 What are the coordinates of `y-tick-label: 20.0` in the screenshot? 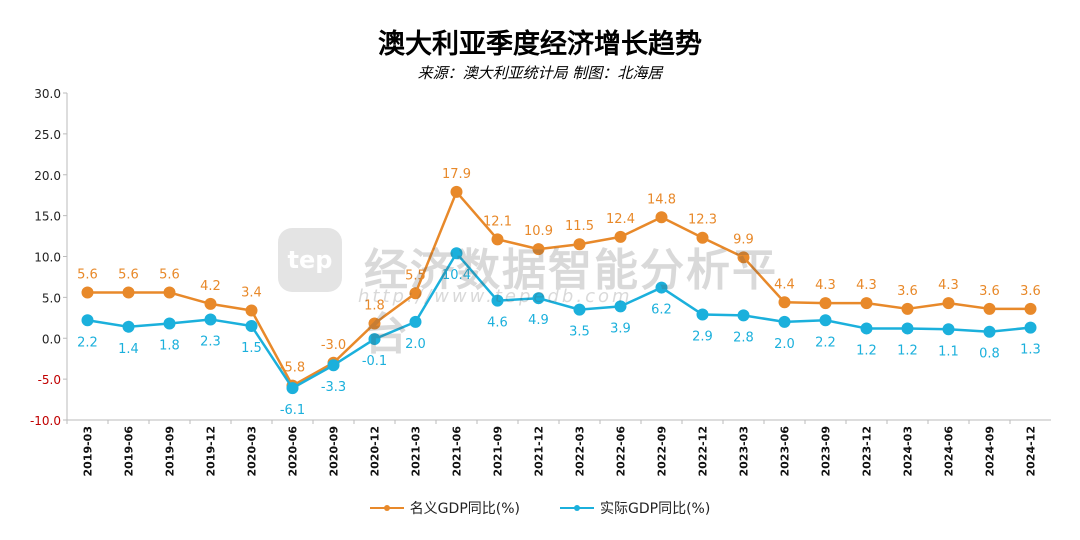 It's located at (47, 176).